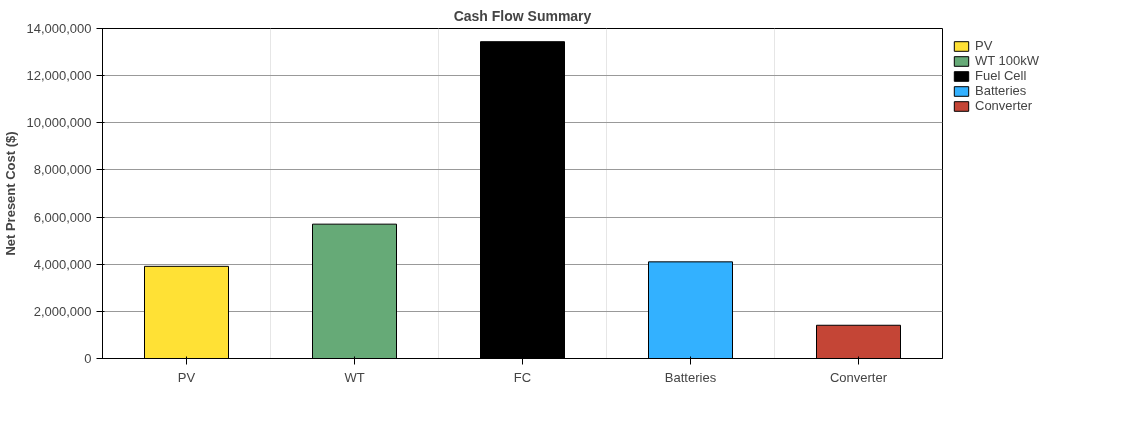 The width and height of the screenshot is (1139, 426). What do you see at coordinates (1007, 60) in the screenshot?
I see `legend-label: WT 100kW` at bounding box center [1007, 60].